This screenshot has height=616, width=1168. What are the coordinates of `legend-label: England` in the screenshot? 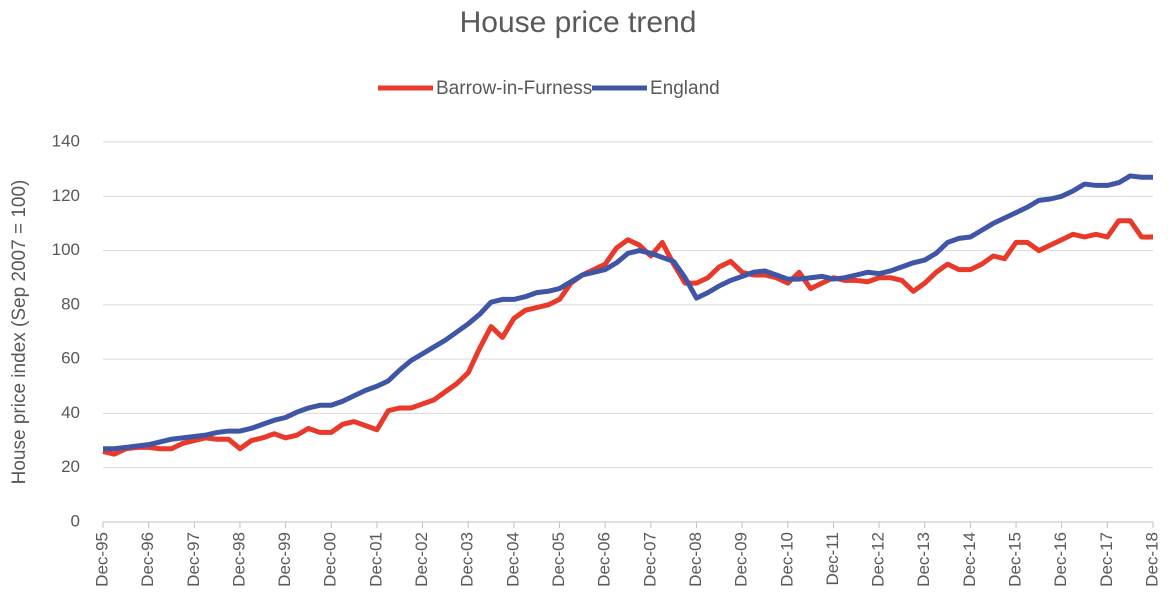 It's located at (685, 88).